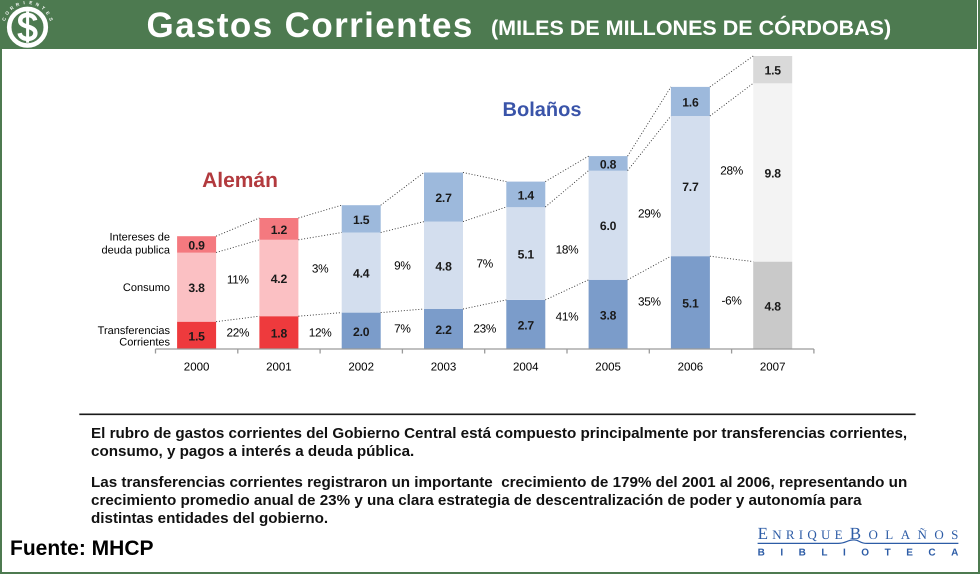 Image resolution: width=980 pixels, height=574 pixels. I want to click on svg-text: Transferencias, so click(134, 331).